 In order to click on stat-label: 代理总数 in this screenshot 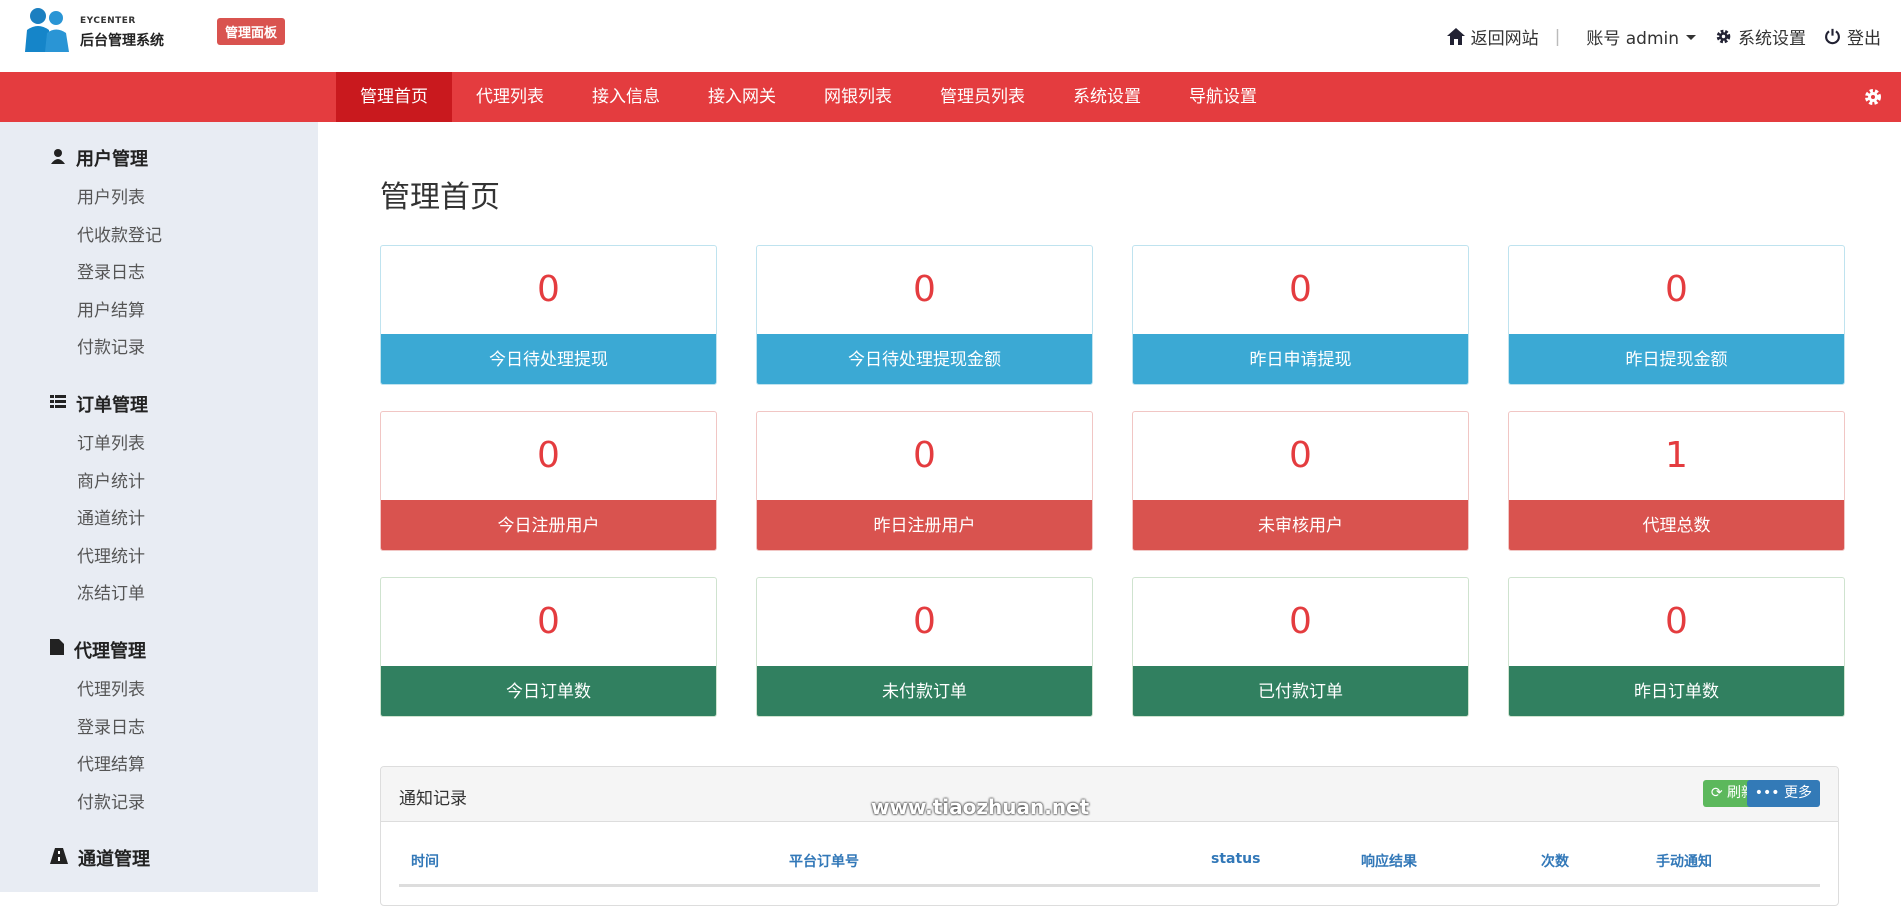, I will do `click(1676, 525)`.